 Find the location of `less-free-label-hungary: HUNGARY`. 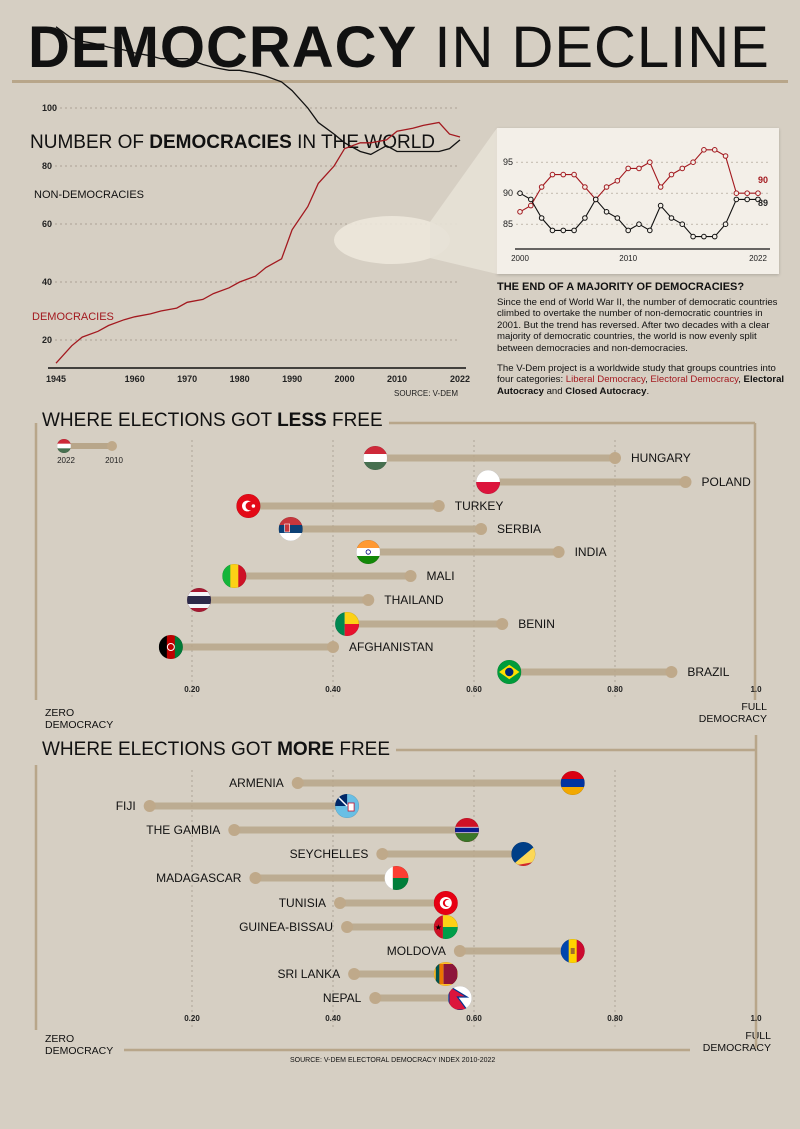

less-free-label-hungary: HUNGARY is located at coordinates (661, 458).